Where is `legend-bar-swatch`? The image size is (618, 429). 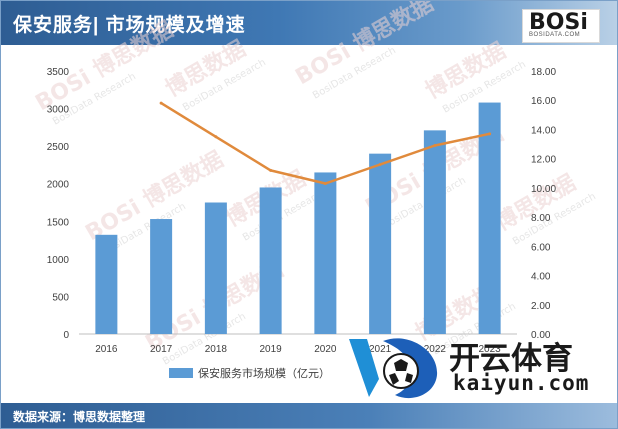
legend-bar-swatch is located at coordinates (181, 373).